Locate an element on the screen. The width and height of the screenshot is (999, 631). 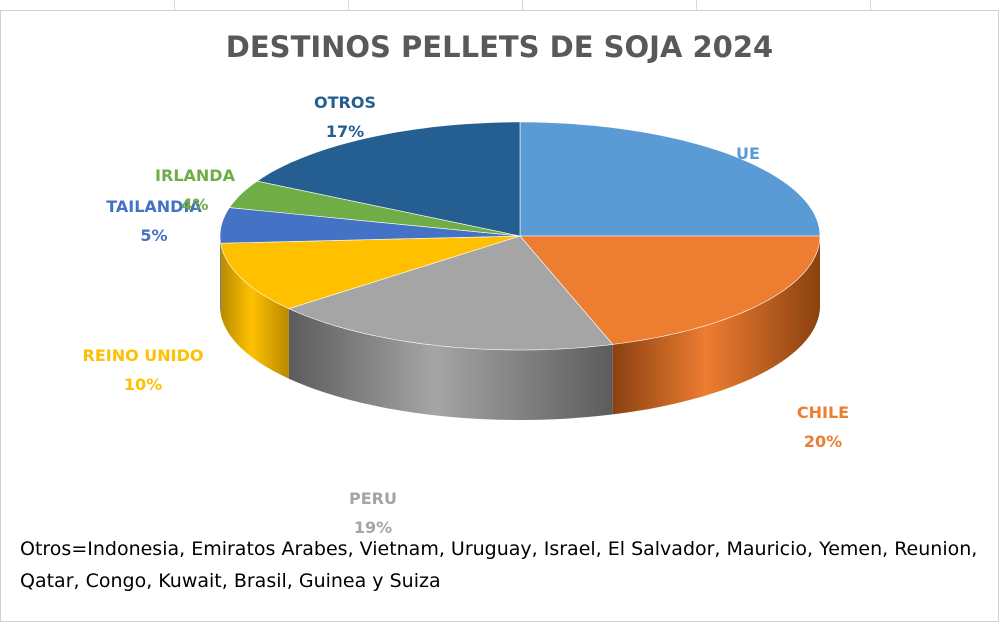
data-label-percent: 10% is located at coordinates (143, 384).